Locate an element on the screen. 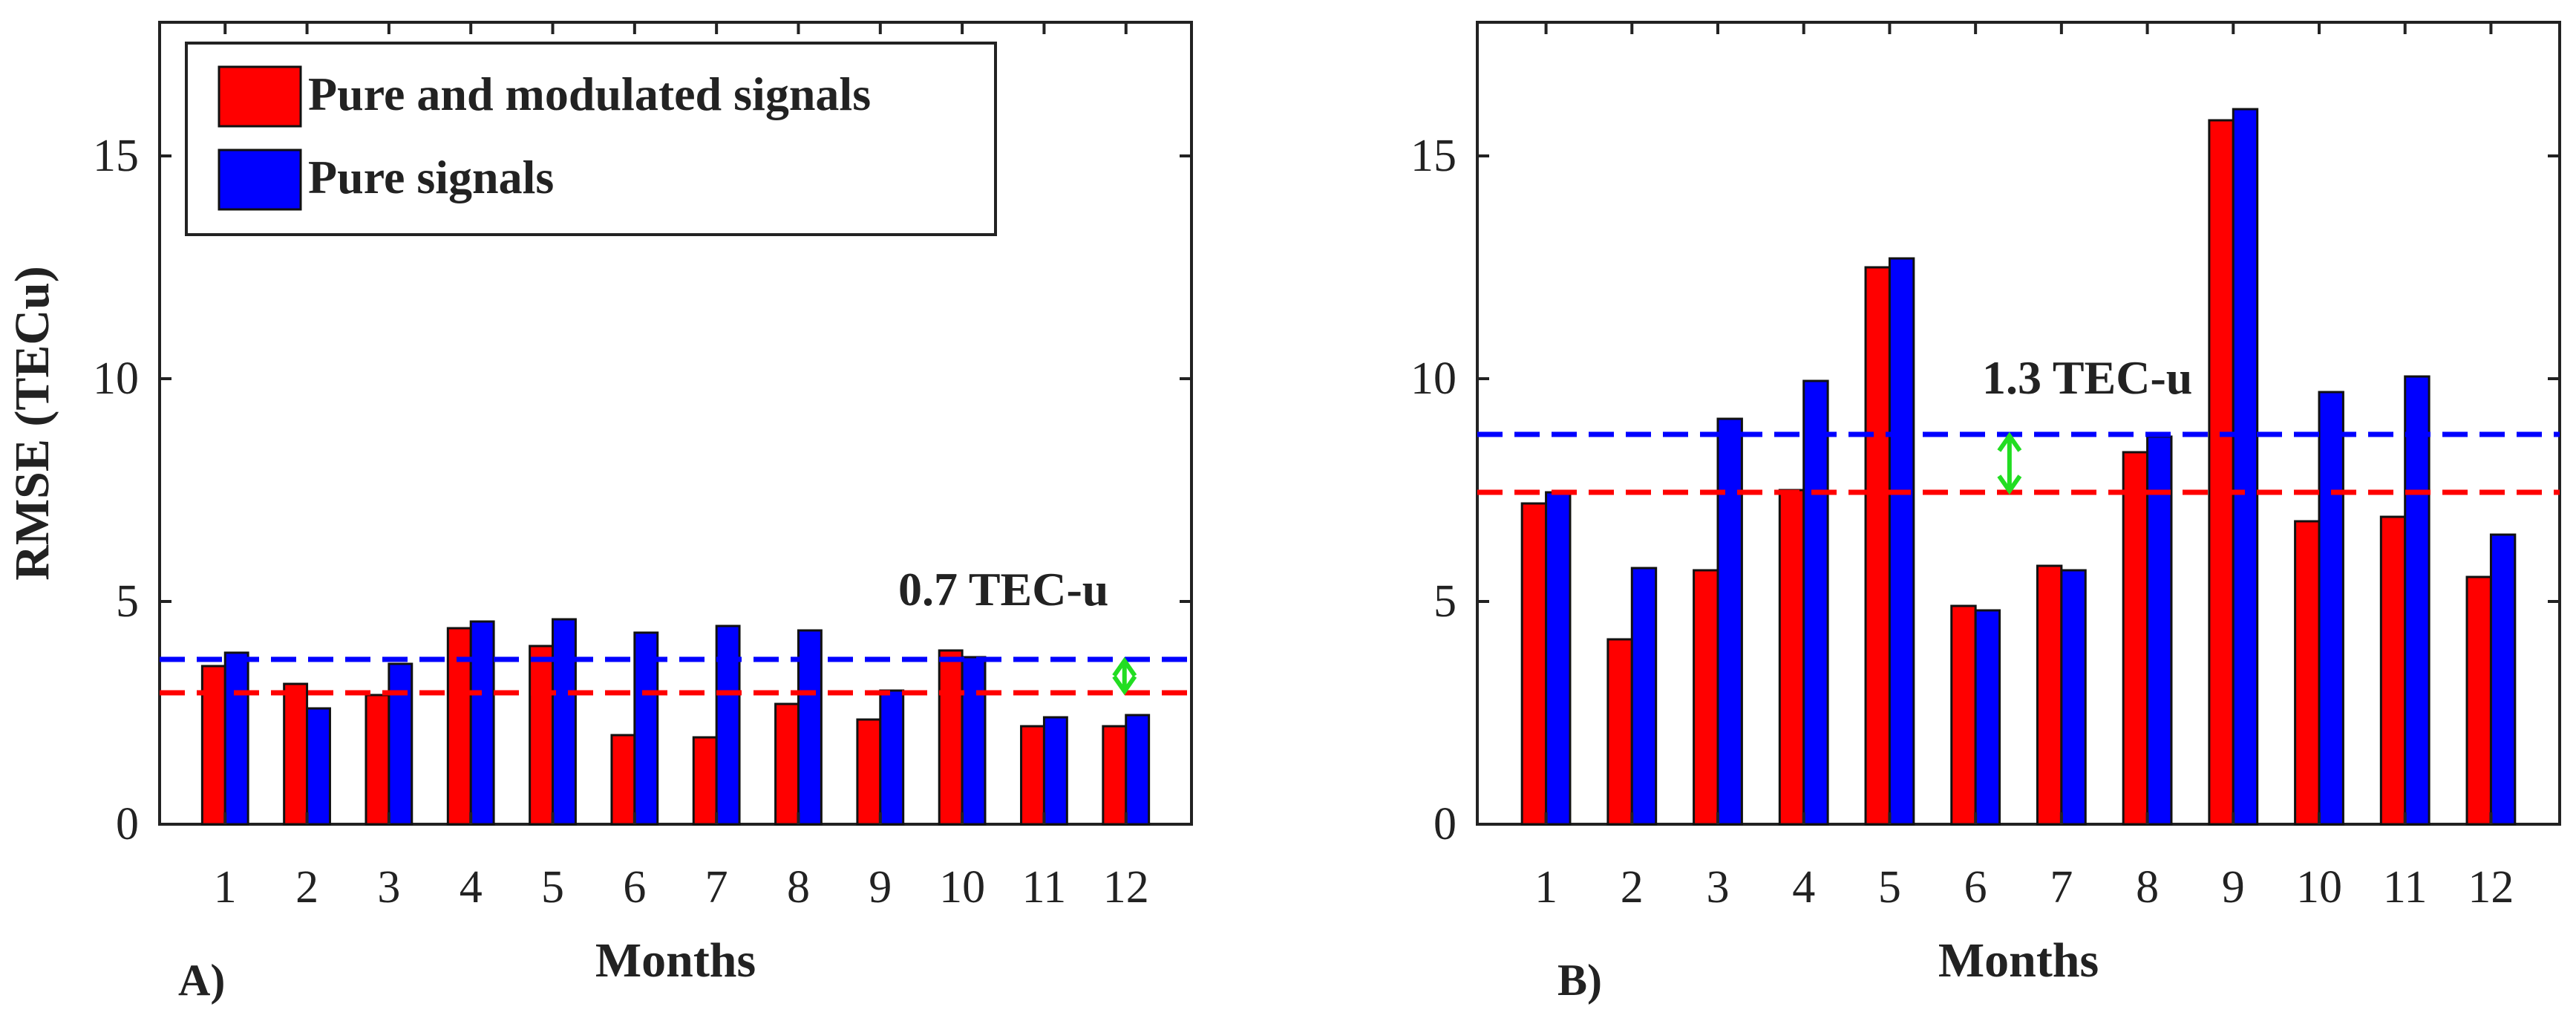 The width and height of the screenshot is (2576, 1021). panel-label: B) is located at coordinates (1579, 980).